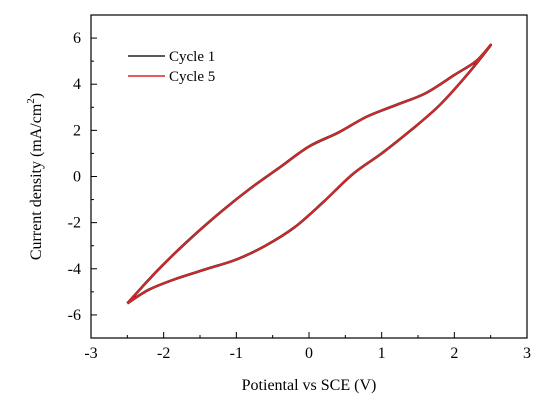 The image size is (554, 406). What do you see at coordinates (192, 57) in the screenshot?
I see `legend-label-cycle-1: Cycle 1` at bounding box center [192, 57].